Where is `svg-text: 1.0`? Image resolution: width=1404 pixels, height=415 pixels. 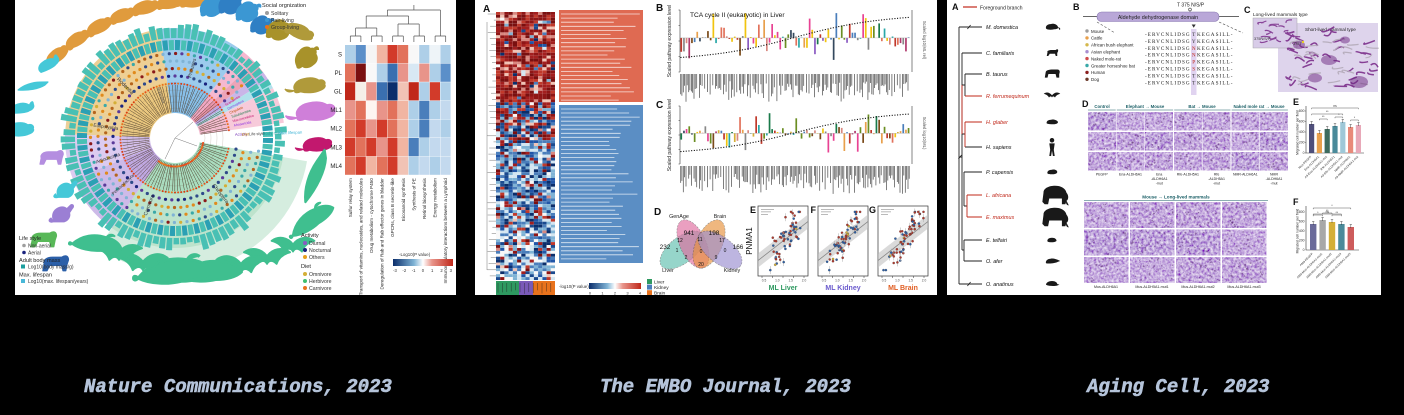
svg-text: 1.0 is located at coordinates (837, 281).